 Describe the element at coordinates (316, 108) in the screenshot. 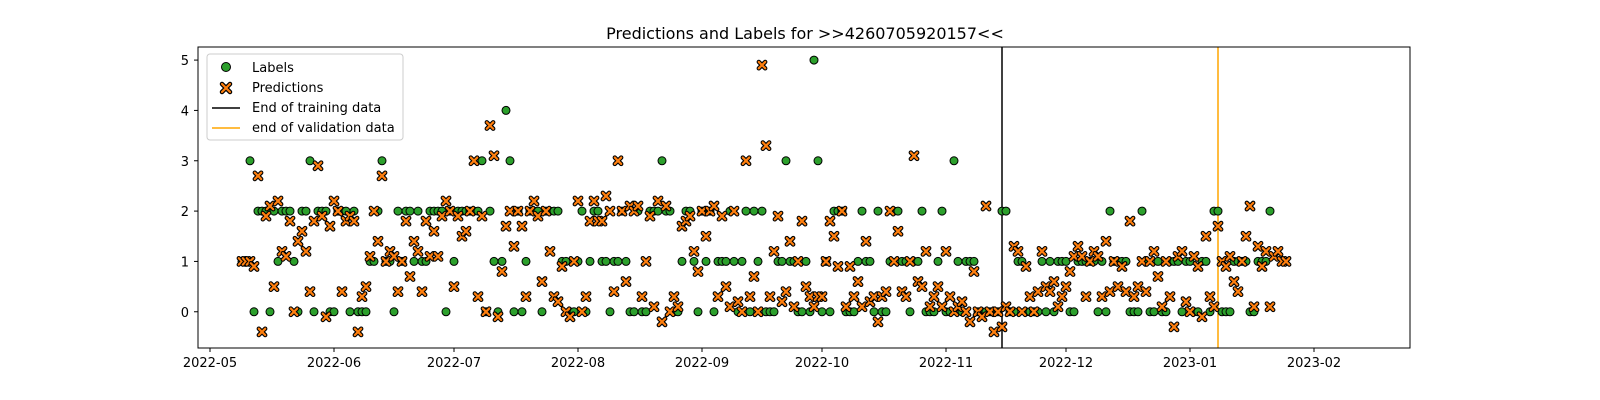

I see `legend-training-text: End of training data` at that location.